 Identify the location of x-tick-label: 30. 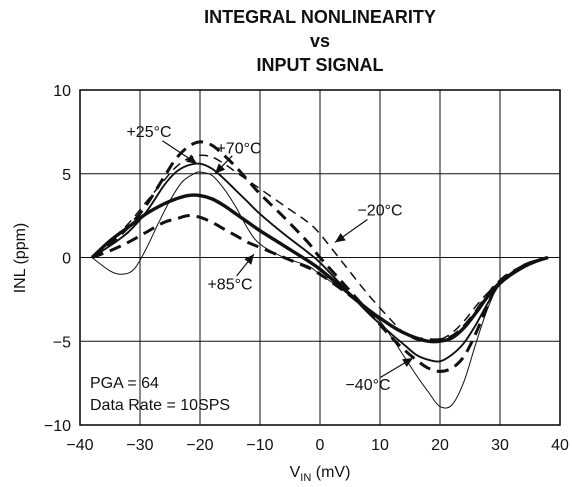
(500, 445).